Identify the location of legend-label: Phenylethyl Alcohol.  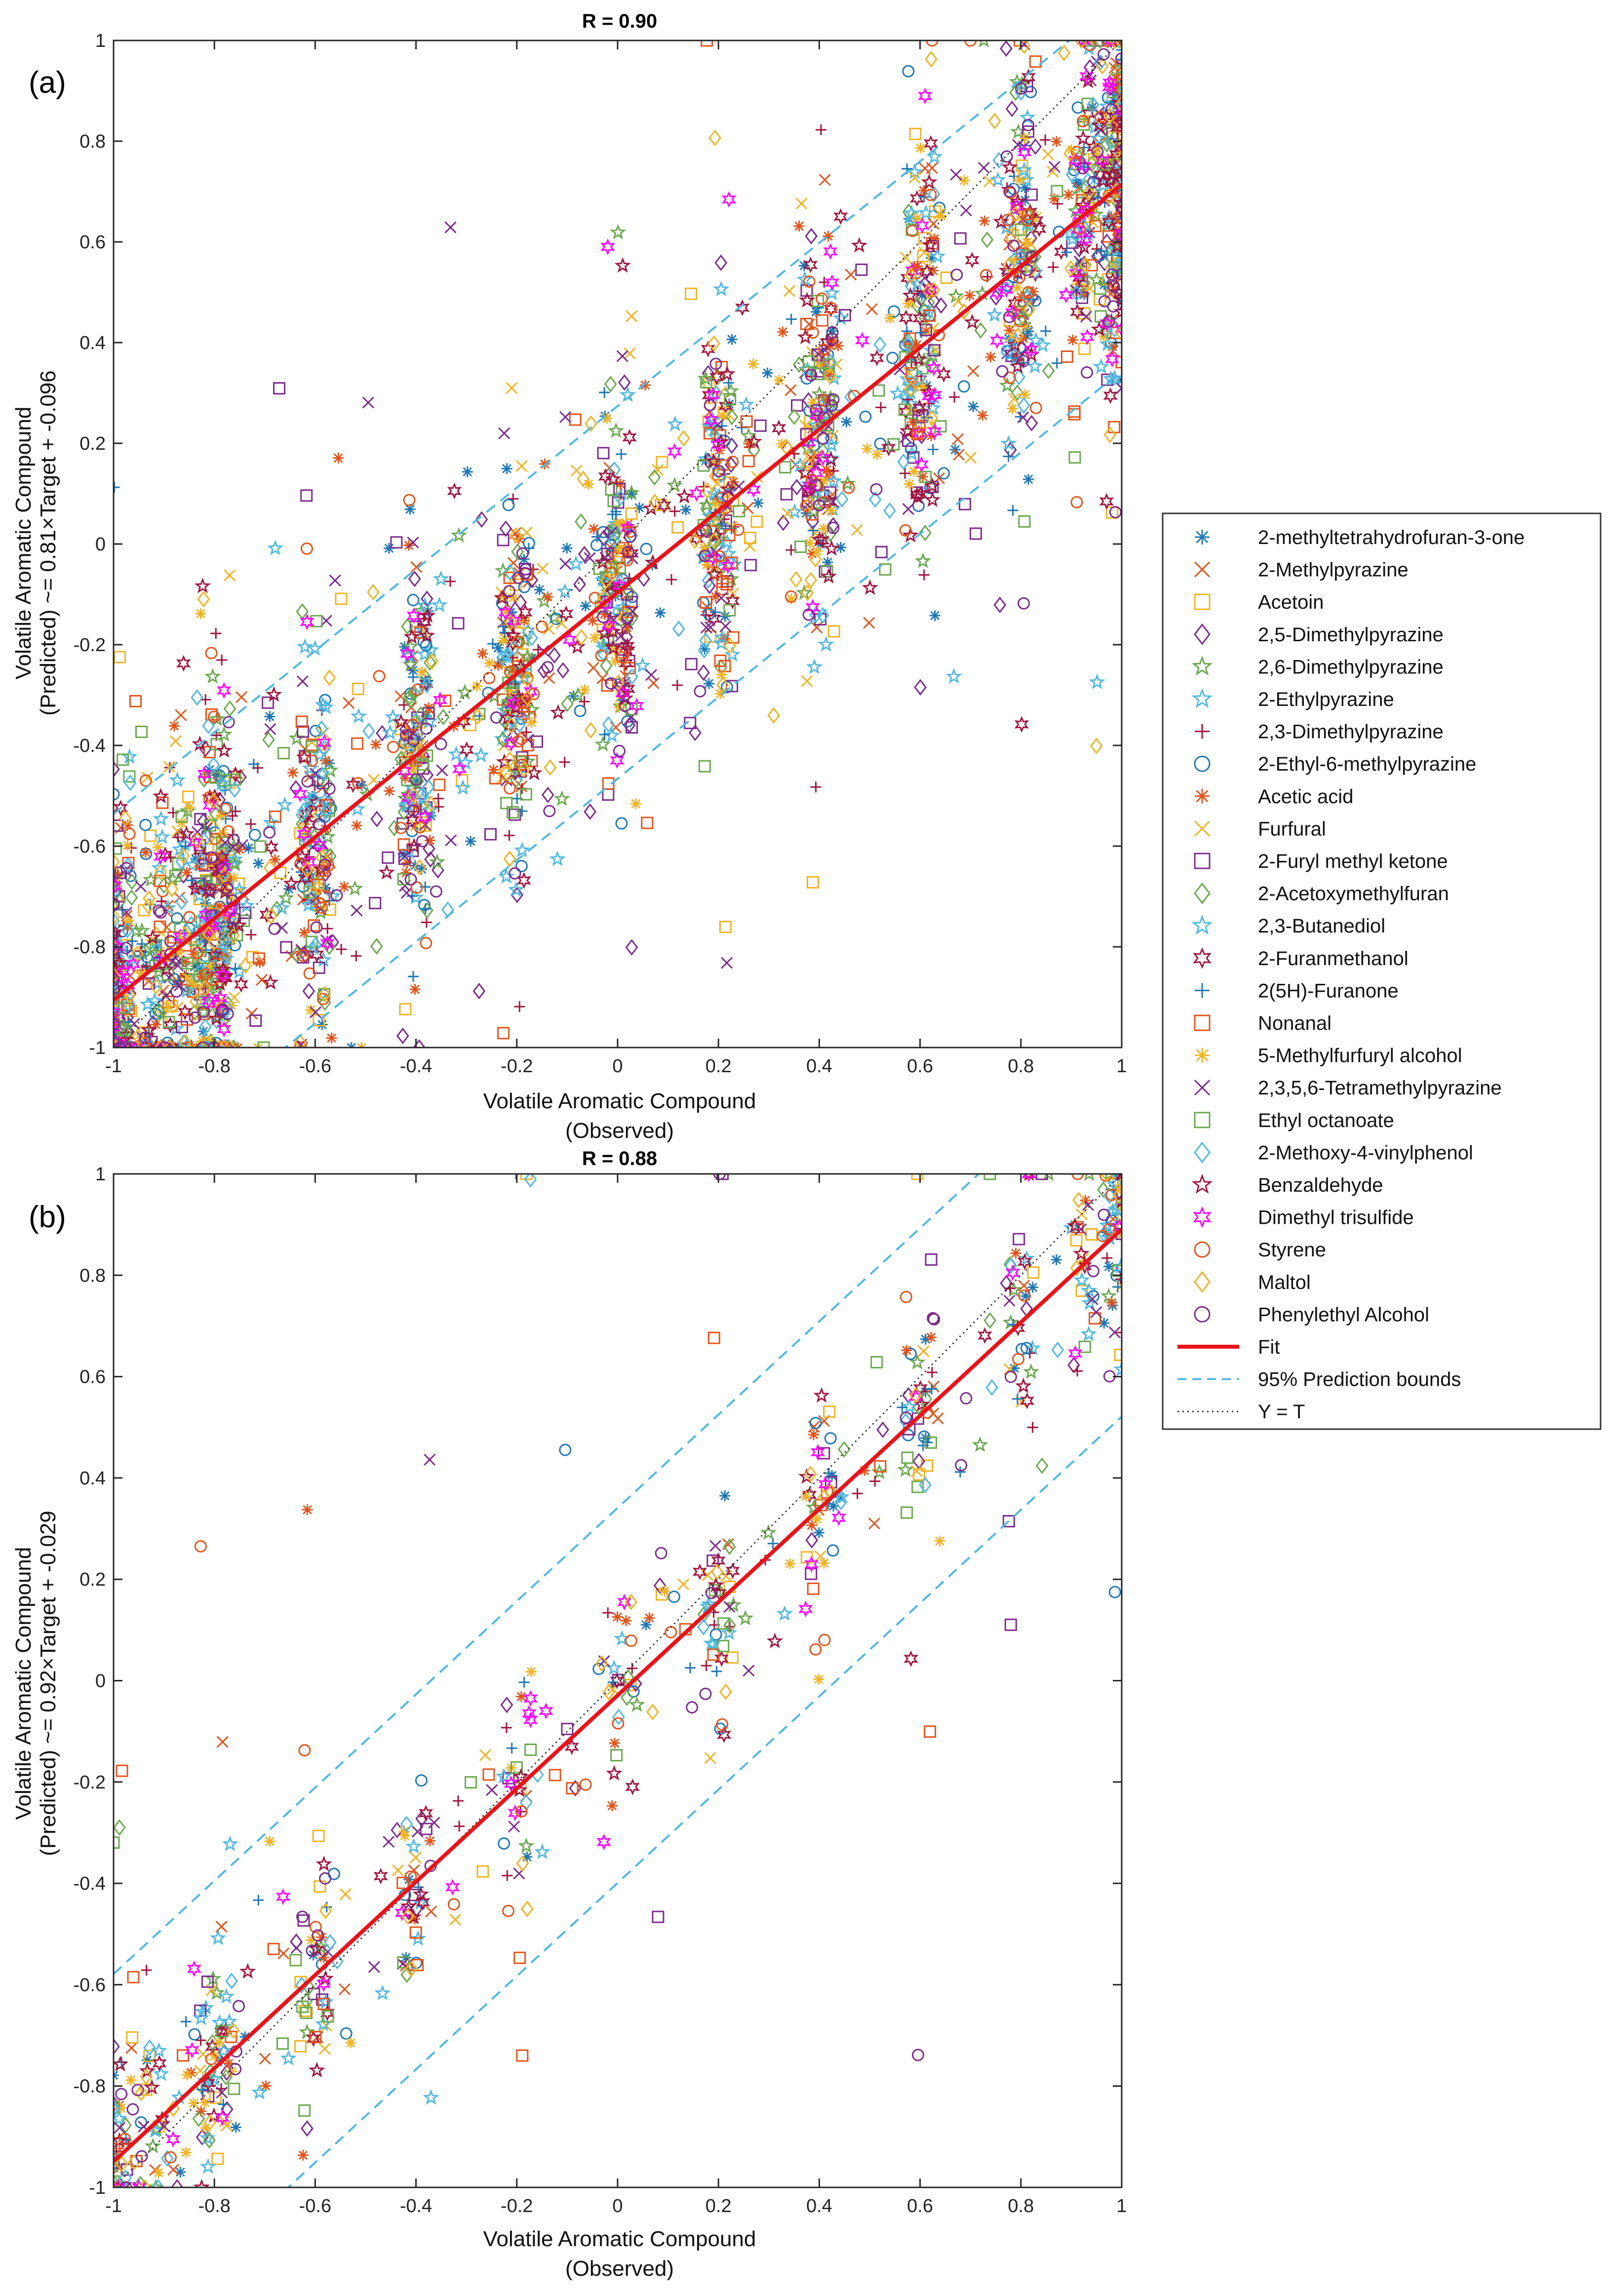
(1343, 1314).